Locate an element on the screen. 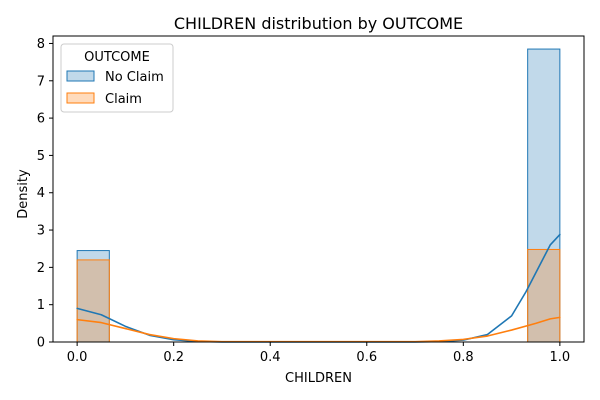 Image resolution: width=600 pixels, height=400 pixels. x-tick-label: 0.6 is located at coordinates (366, 357).